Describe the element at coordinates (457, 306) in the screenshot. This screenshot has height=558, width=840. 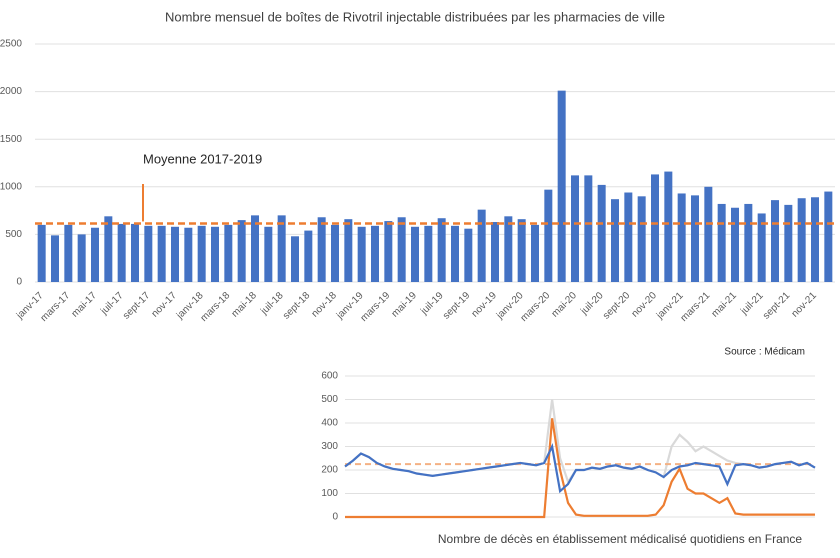
I see `x-tick-label: sept-19` at that location.